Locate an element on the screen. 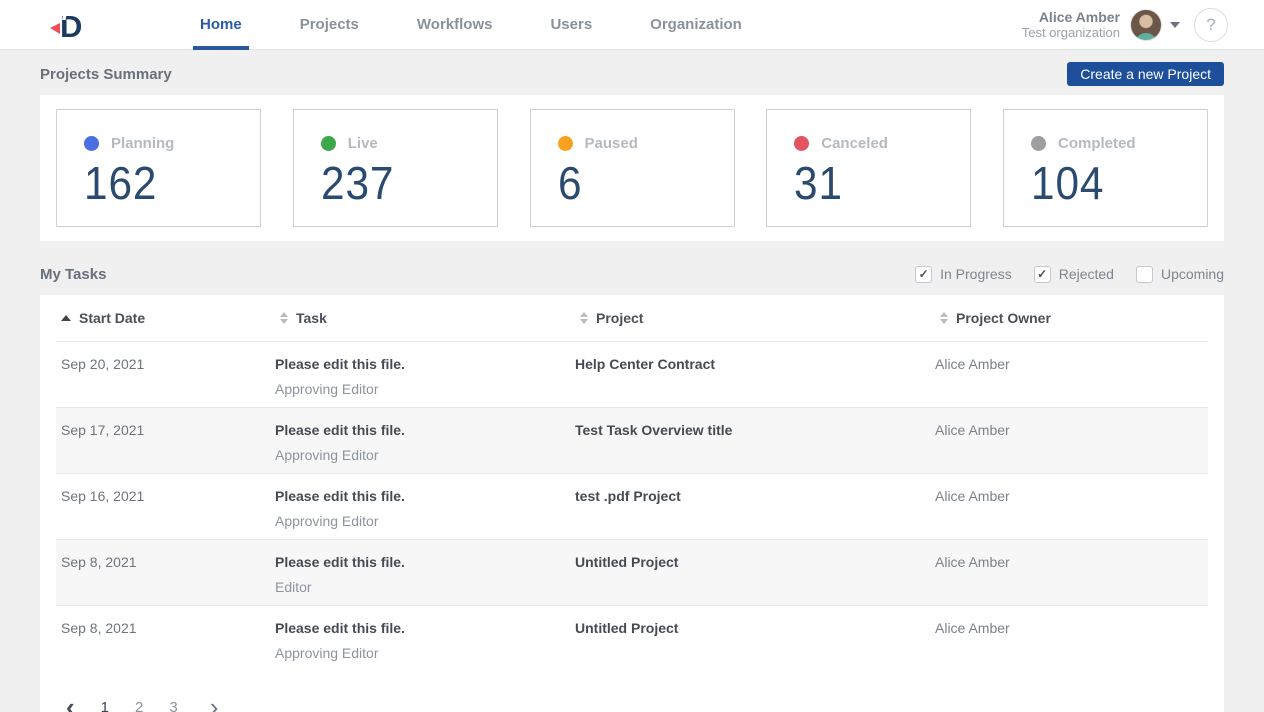  table-header-row: Start Date Task Project Project Owner is located at coordinates (632, 318).